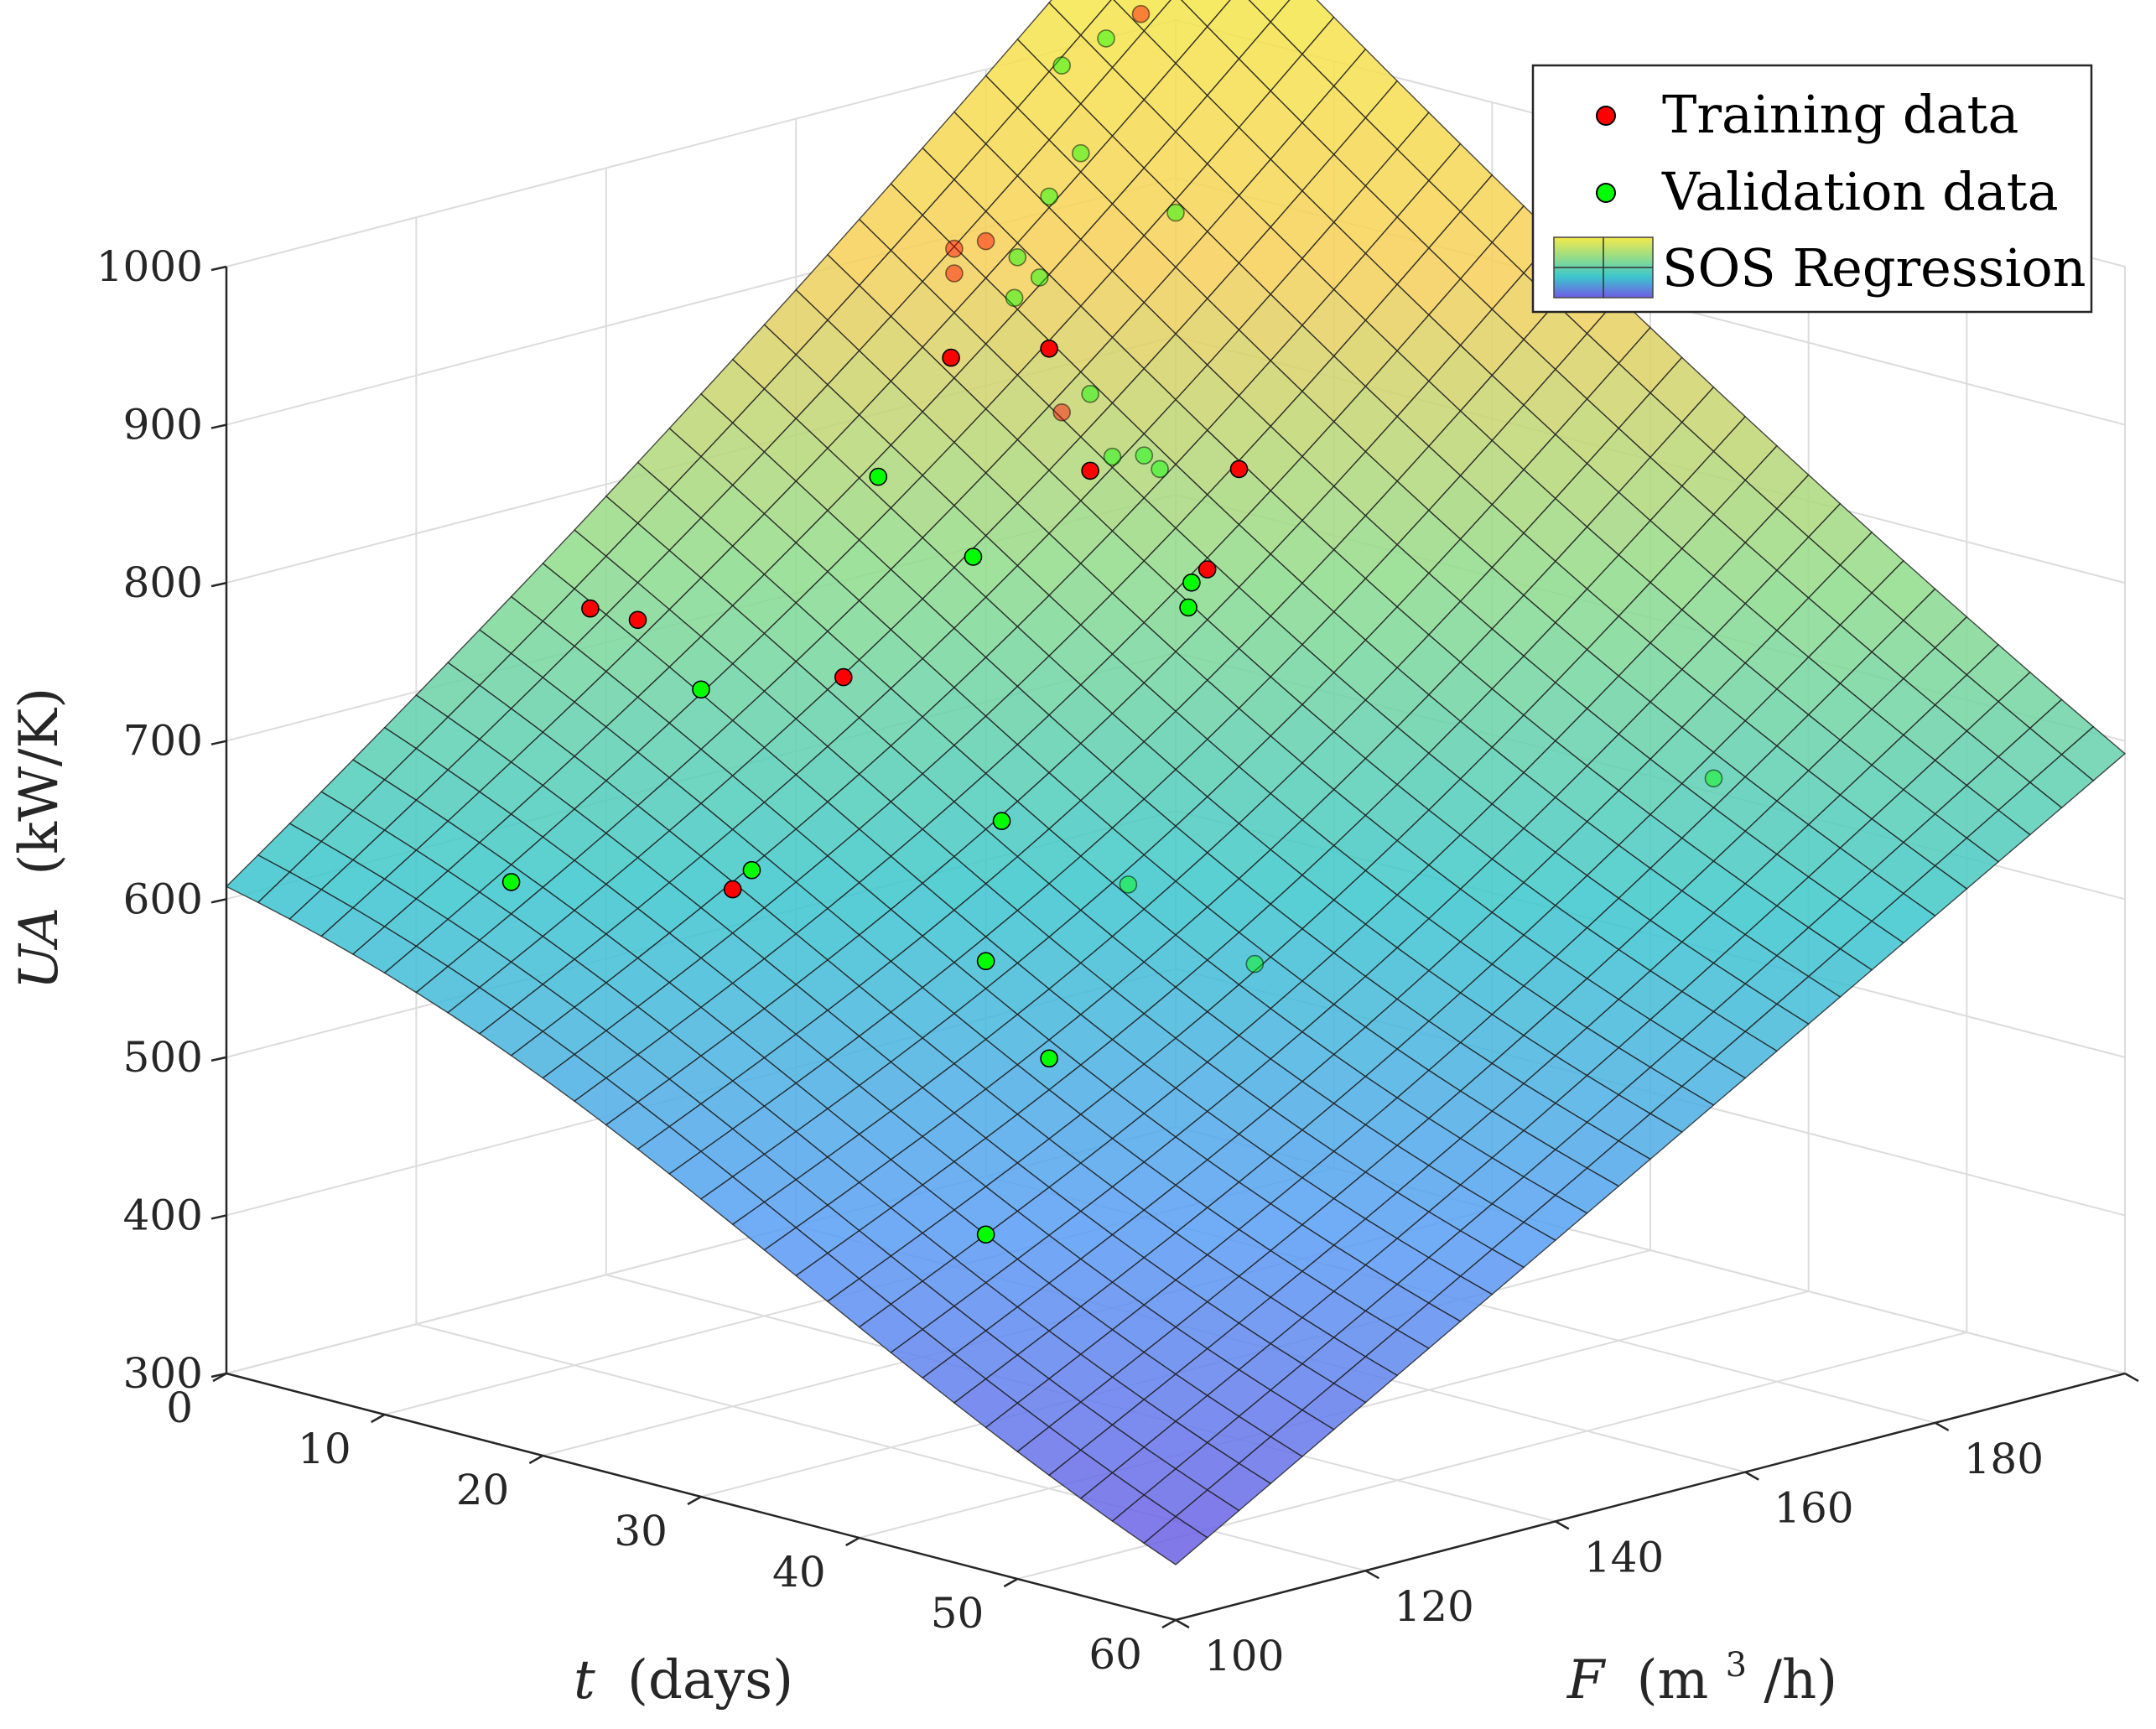  What do you see at coordinates (163, 1215) in the screenshot?
I see `z-tick-label: 400` at bounding box center [163, 1215].